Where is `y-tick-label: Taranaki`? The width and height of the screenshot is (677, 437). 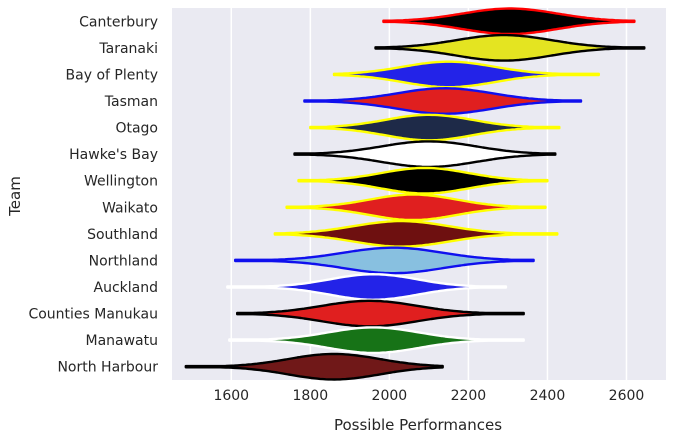
y-tick-label: Taranaki is located at coordinates (128, 49).